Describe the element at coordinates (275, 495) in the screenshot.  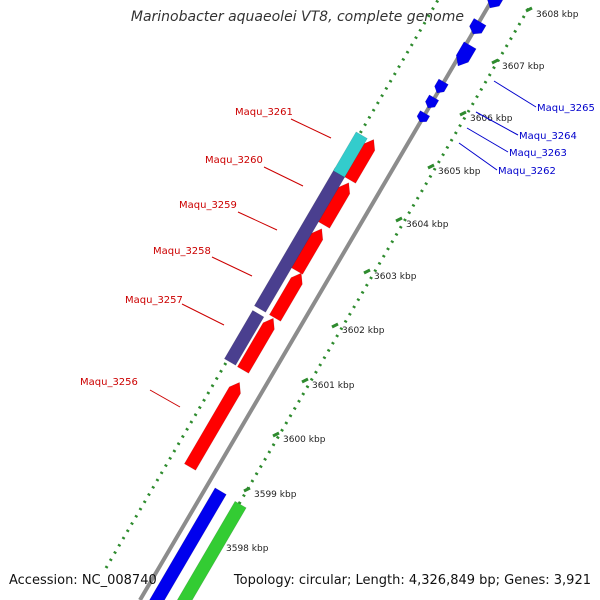
I see `kbp-tick-label: 3599 kbp` at that location.